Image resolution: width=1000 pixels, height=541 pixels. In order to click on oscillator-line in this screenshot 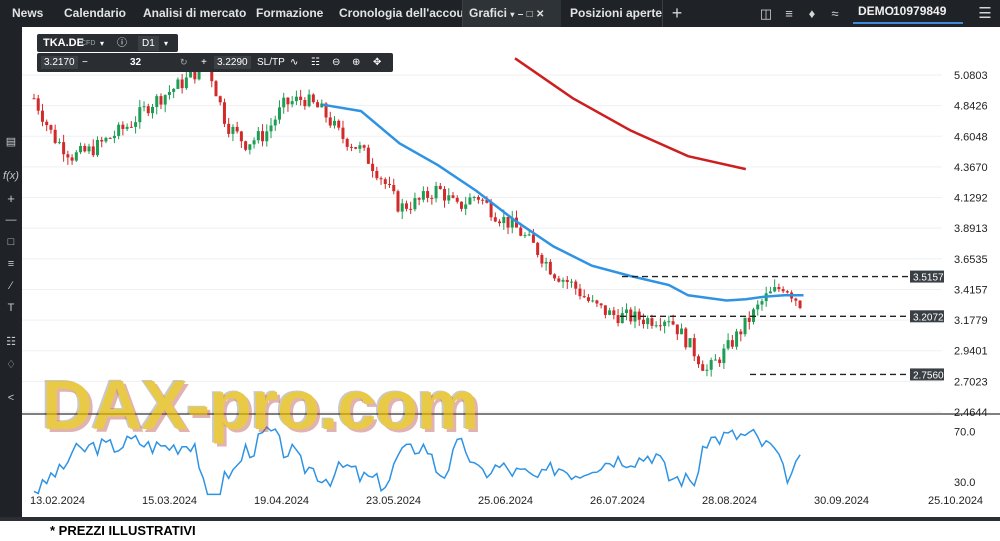, I will do `click(417, 461)`.